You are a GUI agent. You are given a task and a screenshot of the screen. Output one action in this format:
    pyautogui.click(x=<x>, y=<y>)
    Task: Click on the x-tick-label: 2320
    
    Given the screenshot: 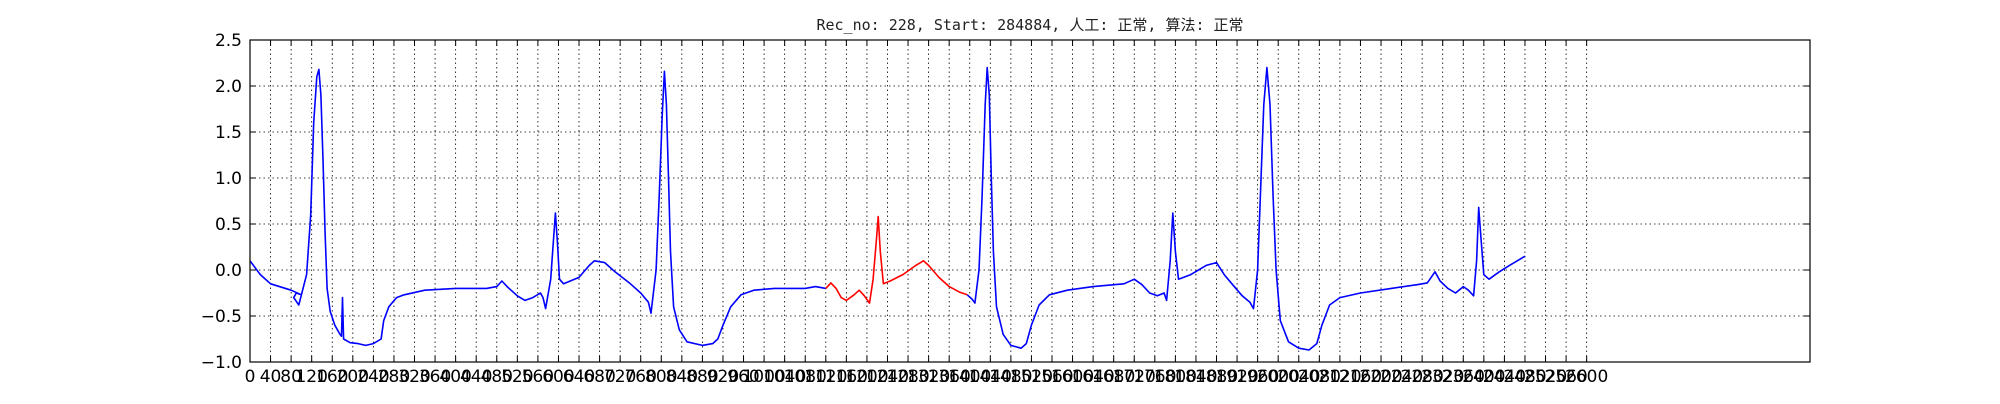 What is the action you would take?
    pyautogui.click(x=1442, y=377)
    